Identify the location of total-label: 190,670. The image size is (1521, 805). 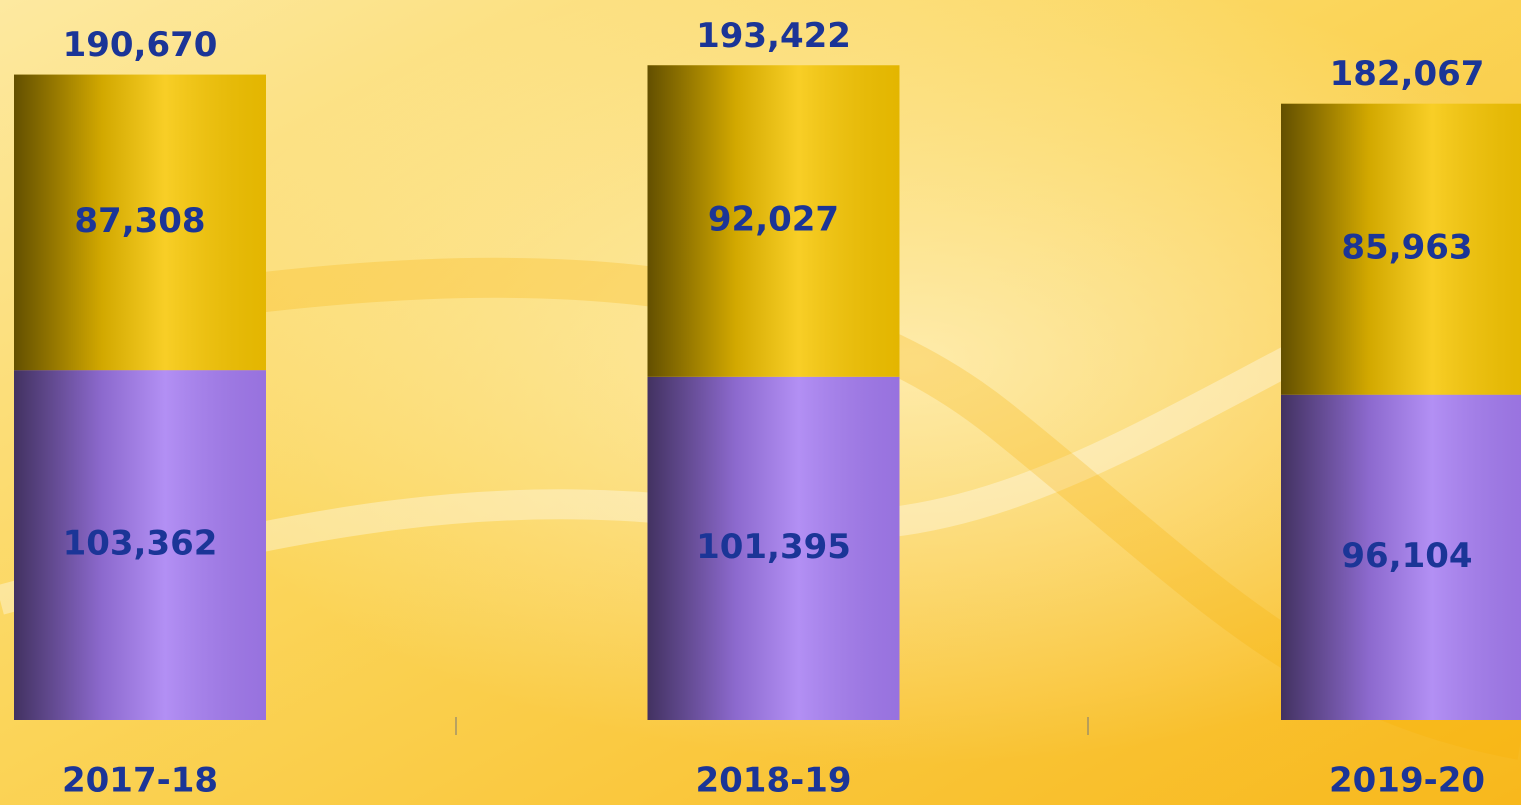
(140, 45).